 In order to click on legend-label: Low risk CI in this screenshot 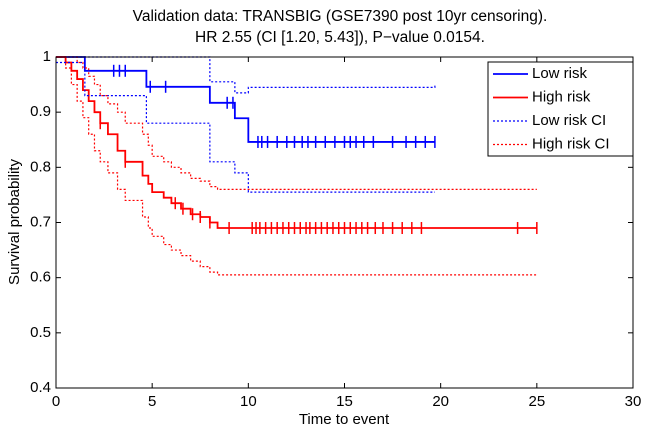, I will do `click(569, 120)`.